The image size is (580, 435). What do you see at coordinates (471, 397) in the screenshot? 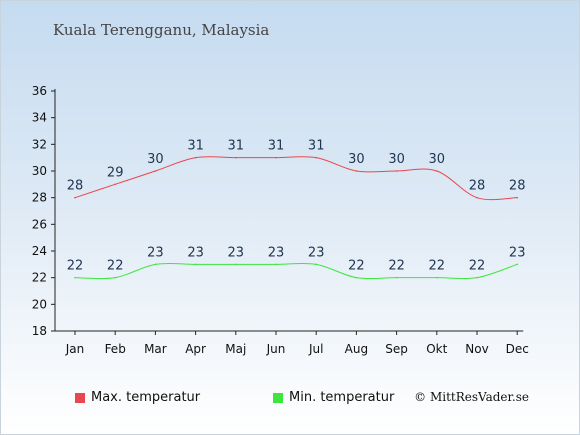
I see `copyright-notice: © MittResVader.se` at bounding box center [471, 397].